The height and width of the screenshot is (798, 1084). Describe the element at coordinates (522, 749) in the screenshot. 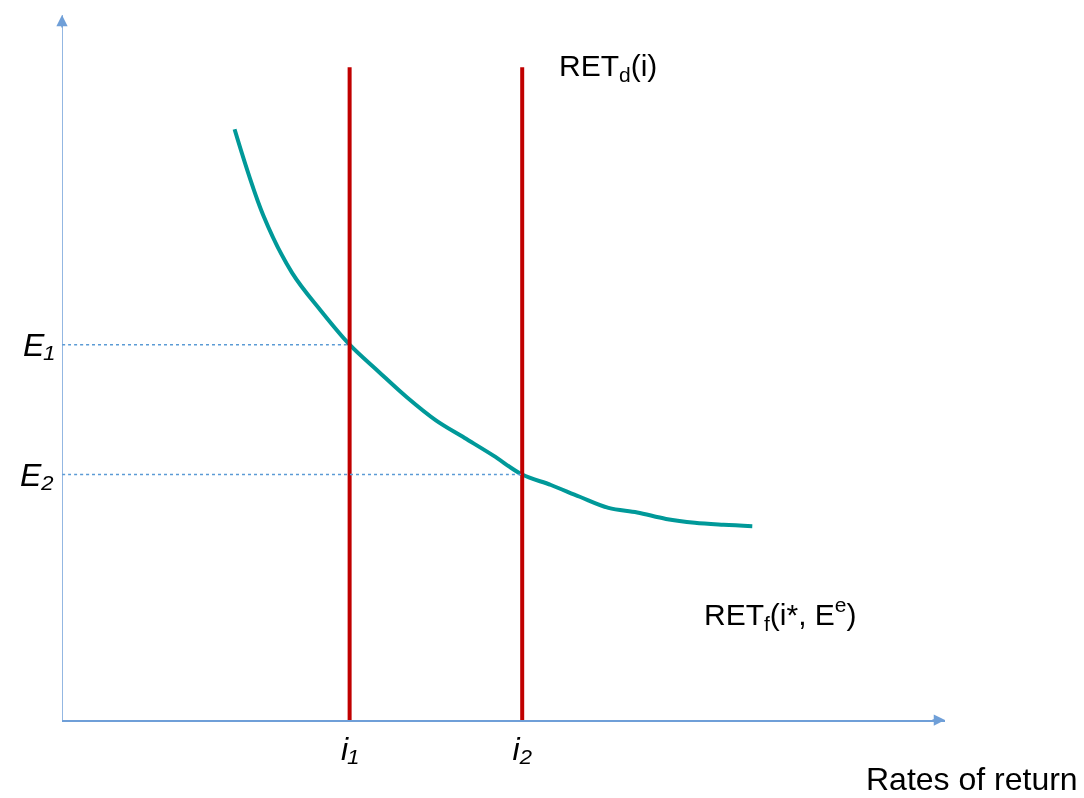

I see `x-tick-label: i₂` at that location.